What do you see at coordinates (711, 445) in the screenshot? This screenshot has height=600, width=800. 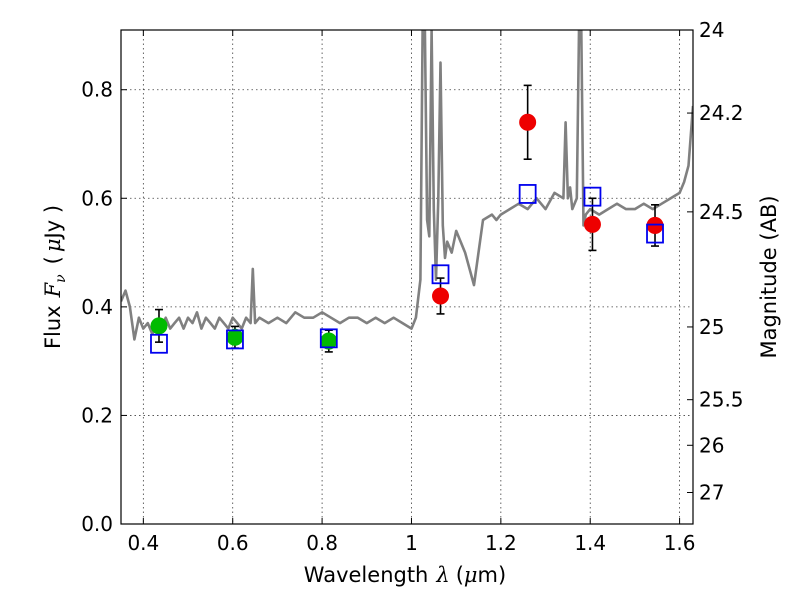 I see `y2-tick-label: 26` at bounding box center [711, 445].